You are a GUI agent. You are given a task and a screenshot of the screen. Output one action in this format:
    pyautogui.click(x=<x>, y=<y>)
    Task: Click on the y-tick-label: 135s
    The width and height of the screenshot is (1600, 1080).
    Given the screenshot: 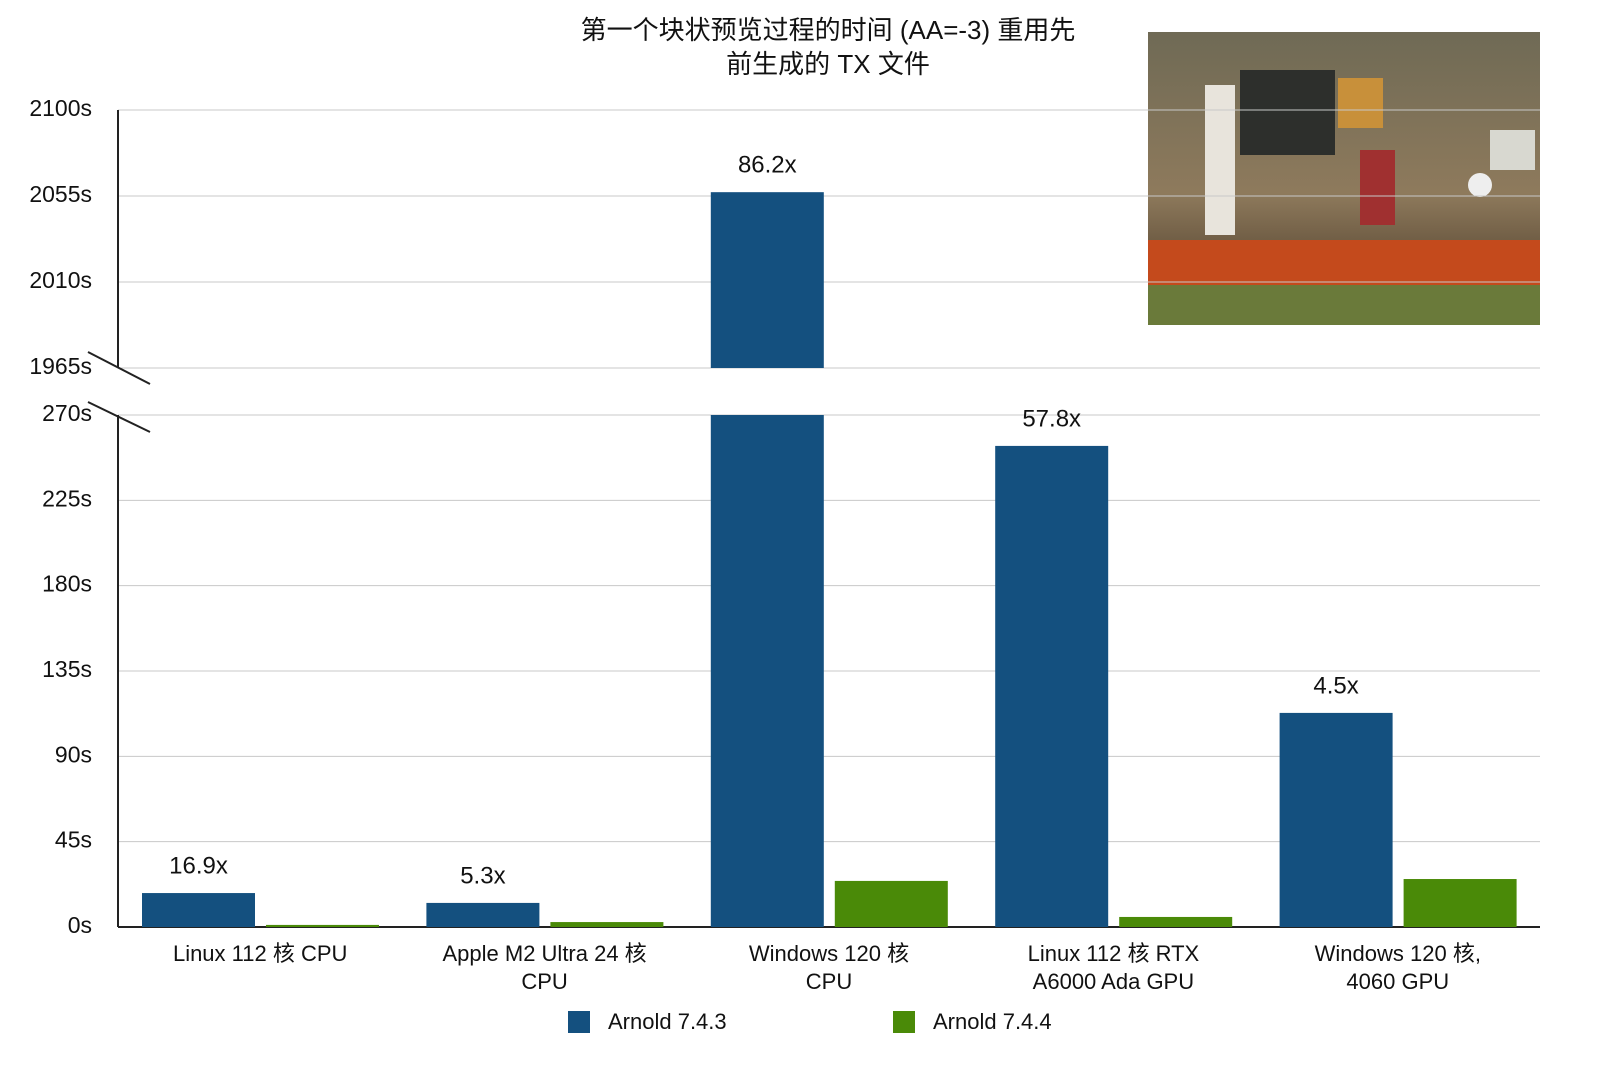 What is the action you would take?
    pyautogui.click(x=67, y=669)
    